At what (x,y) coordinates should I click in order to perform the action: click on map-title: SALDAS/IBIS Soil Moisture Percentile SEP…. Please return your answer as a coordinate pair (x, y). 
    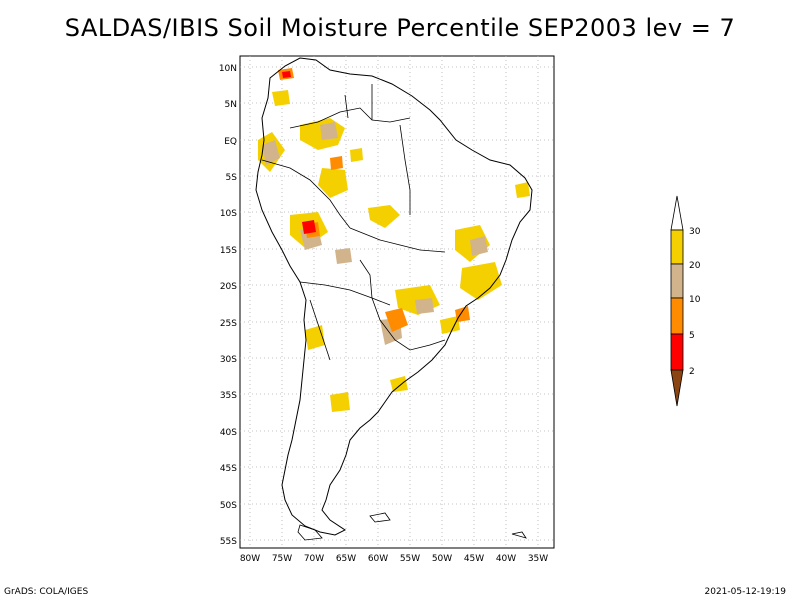
    Looking at the image, I should click on (400, 28).